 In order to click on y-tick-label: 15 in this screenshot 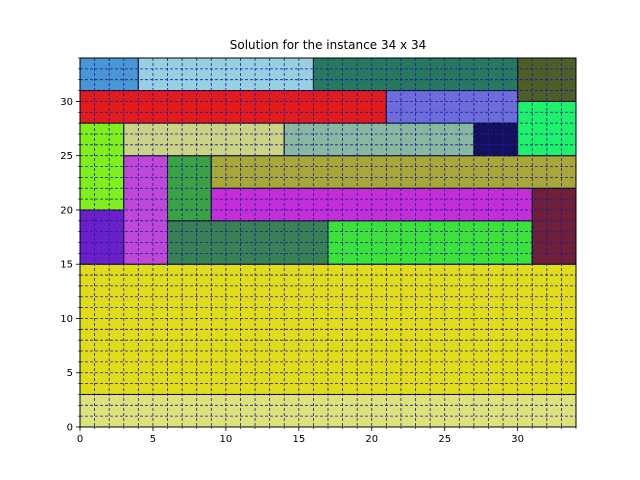, I will do `click(66, 265)`.